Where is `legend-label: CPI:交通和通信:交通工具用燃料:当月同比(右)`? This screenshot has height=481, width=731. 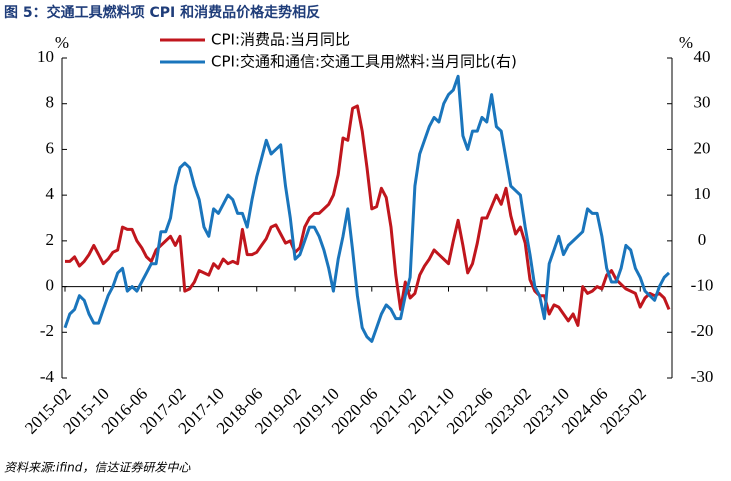 legend-label: CPI:交通和通信:交通工具用燃料:当月同比(右) is located at coordinates (364, 62).